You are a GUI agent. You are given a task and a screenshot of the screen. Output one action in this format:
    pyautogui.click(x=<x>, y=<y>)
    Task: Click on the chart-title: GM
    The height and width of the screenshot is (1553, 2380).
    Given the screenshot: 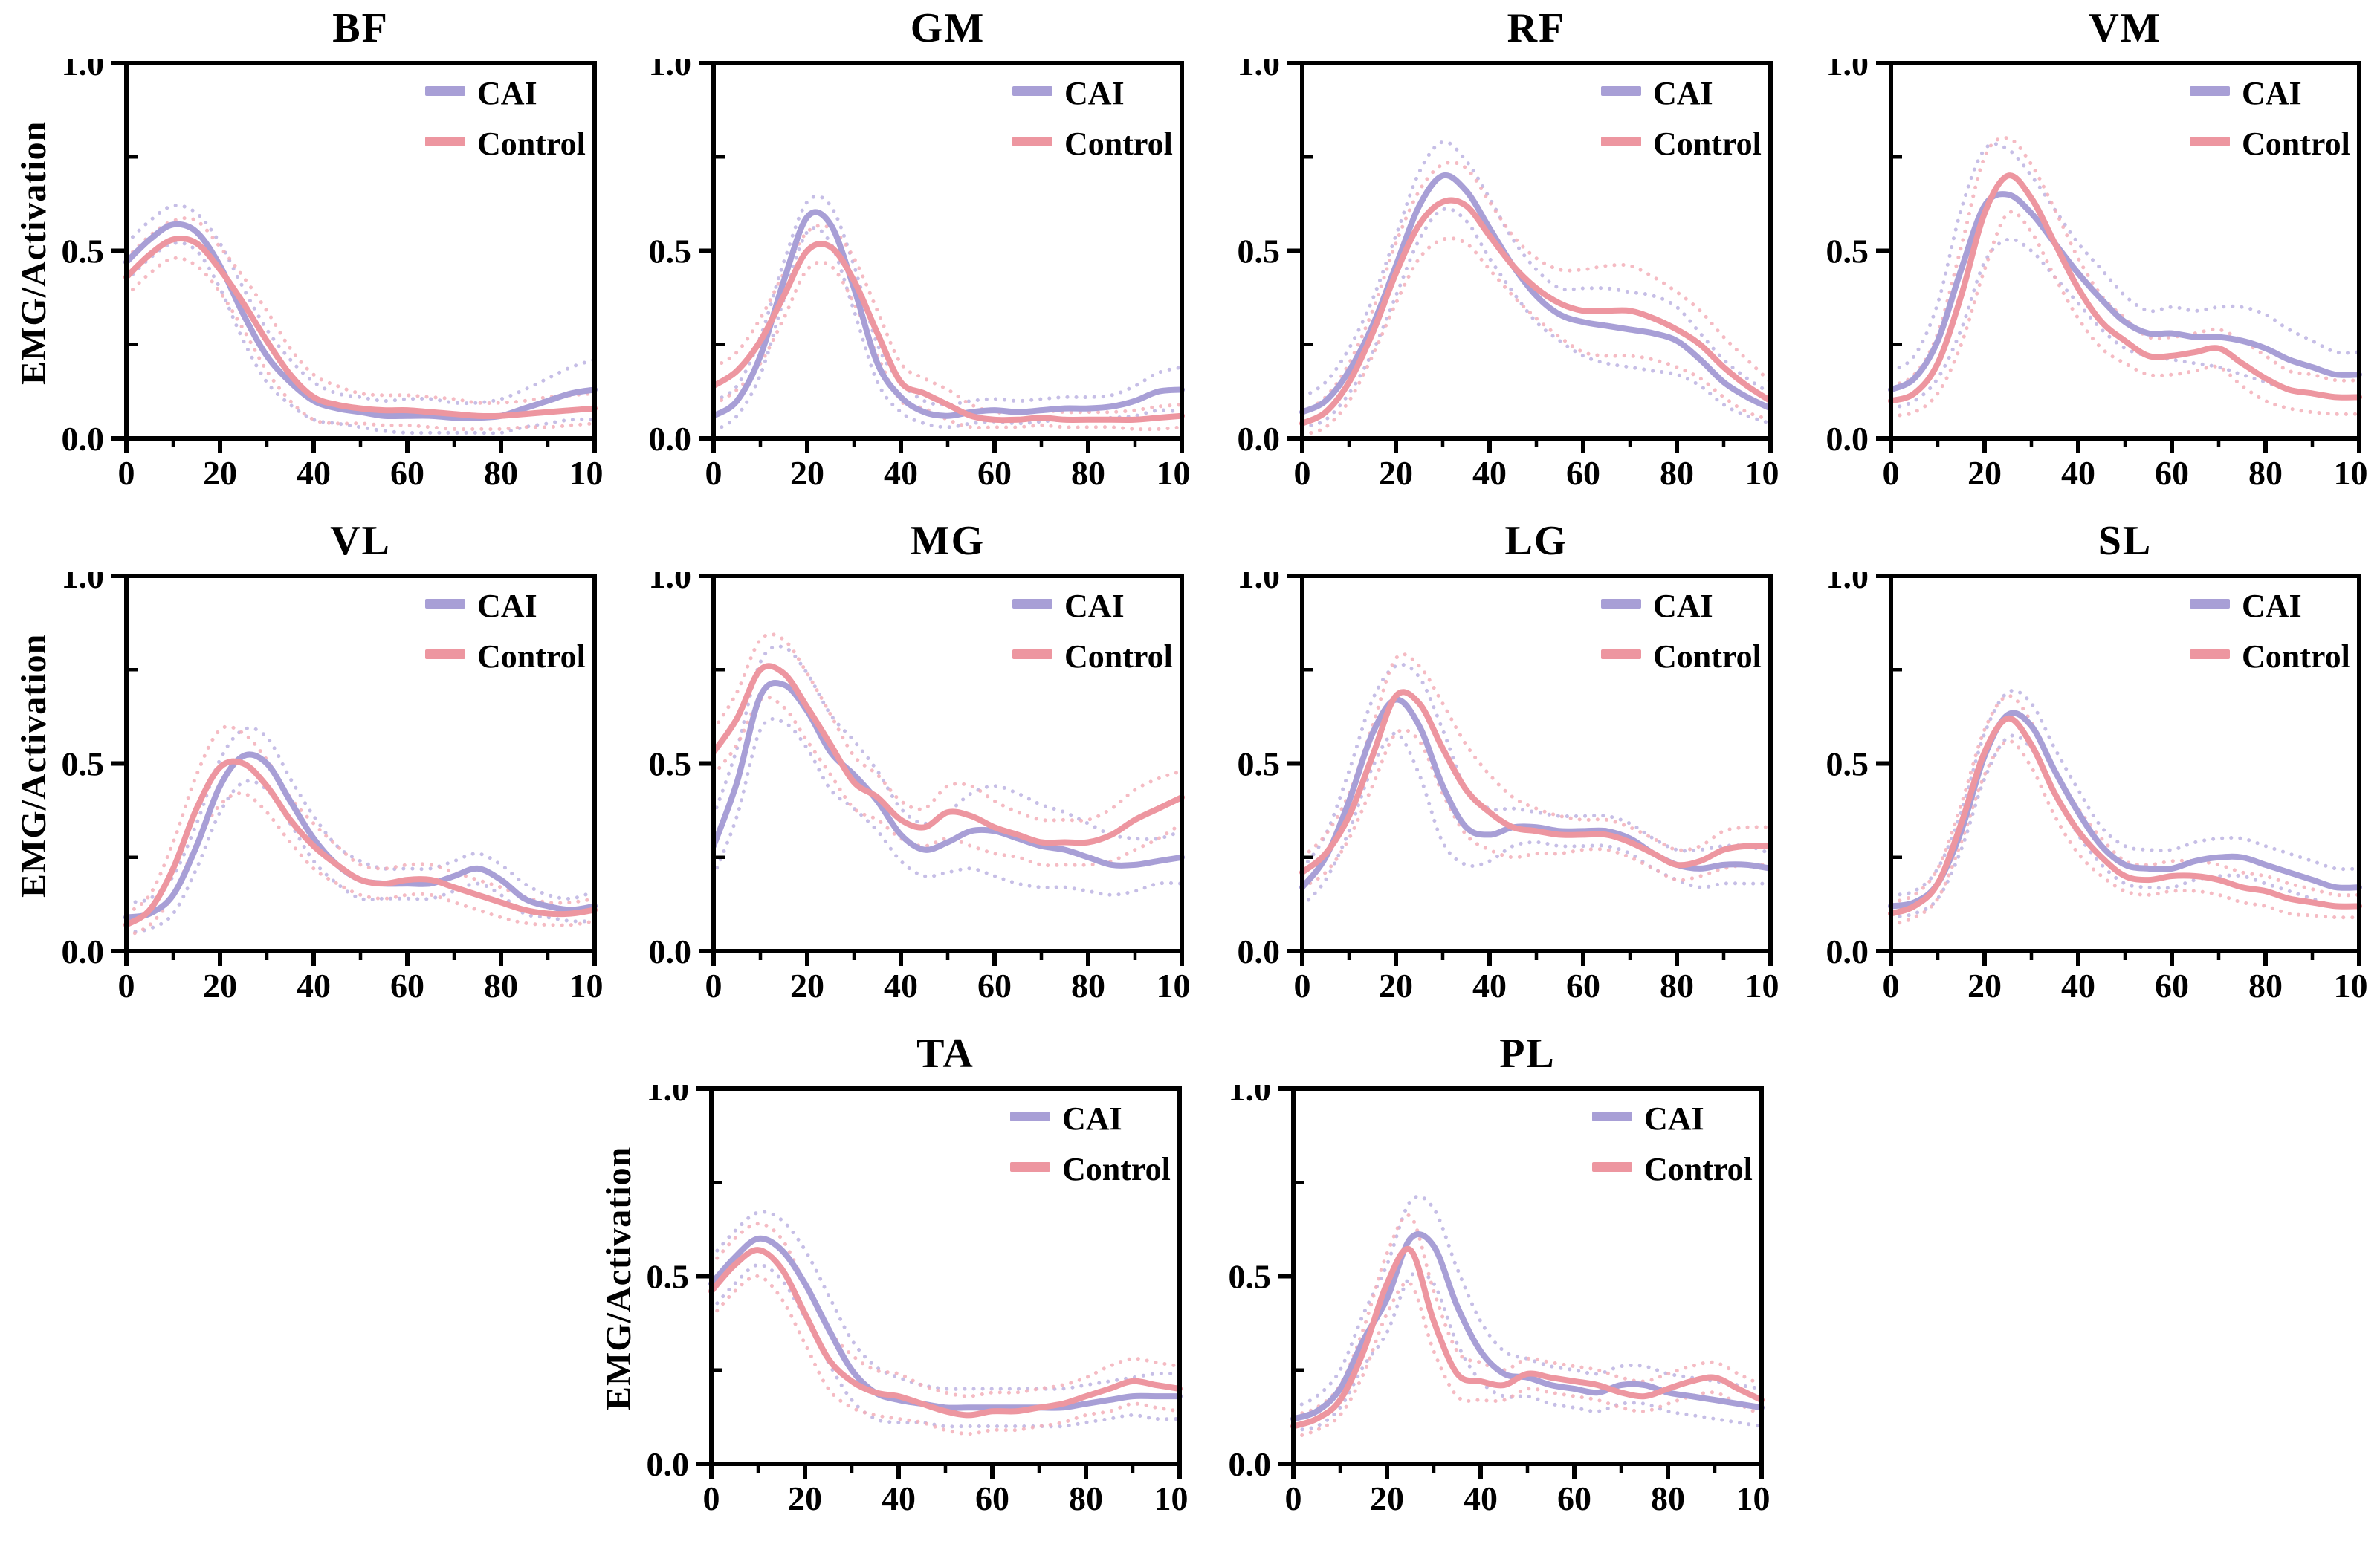 What is the action you would take?
    pyautogui.click(x=948, y=28)
    